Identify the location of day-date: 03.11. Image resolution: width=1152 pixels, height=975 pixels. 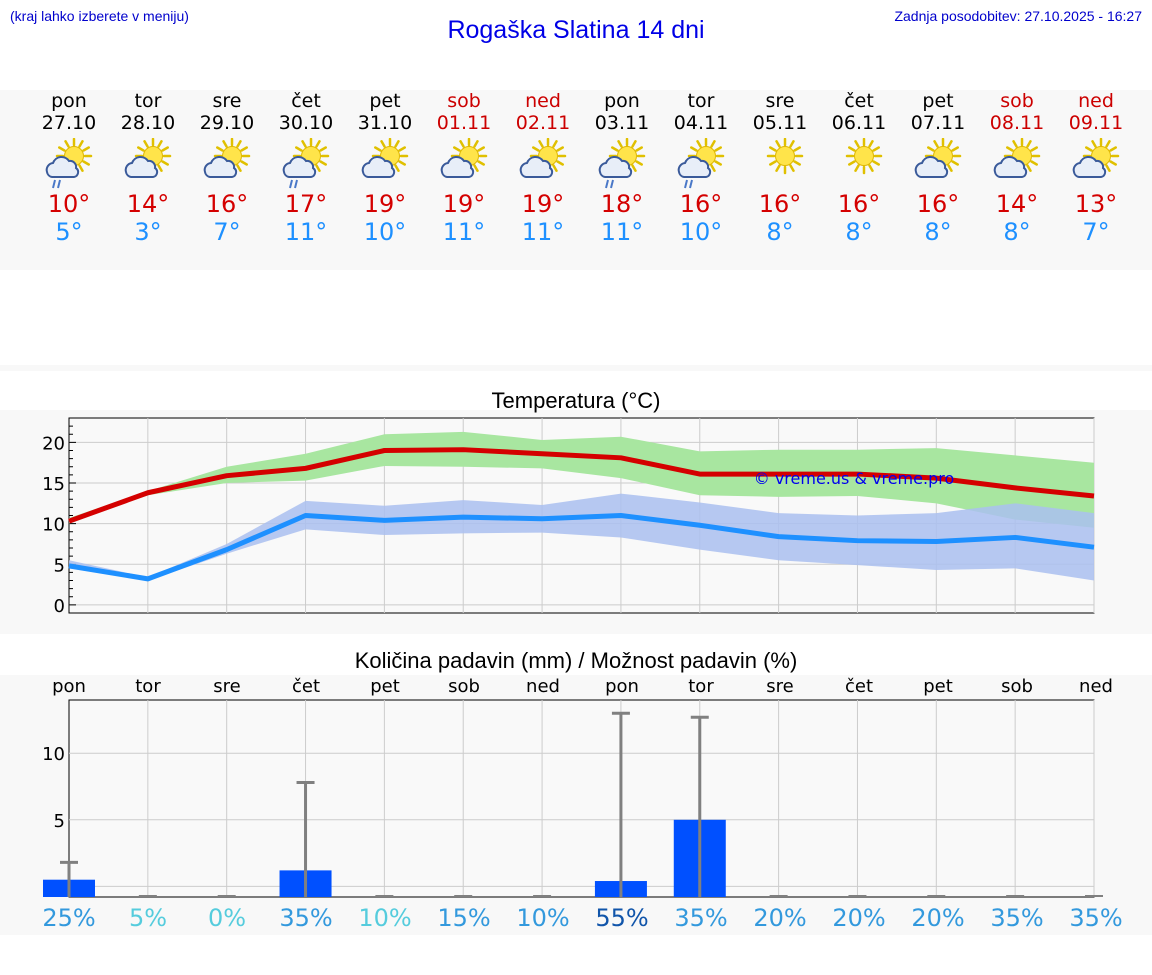
(622, 123).